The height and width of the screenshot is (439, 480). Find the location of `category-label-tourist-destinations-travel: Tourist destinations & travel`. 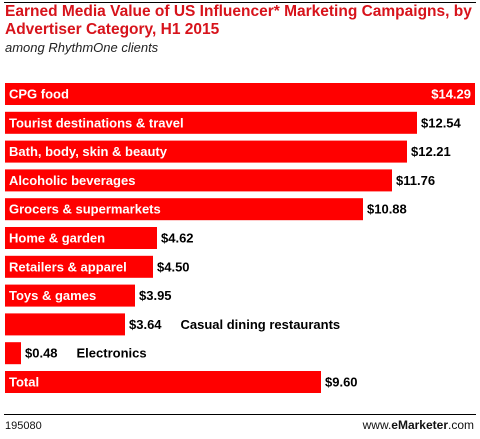

category-label-tourist-destinations-travel: Tourist destinations & travel is located at coordinates (96, 122).